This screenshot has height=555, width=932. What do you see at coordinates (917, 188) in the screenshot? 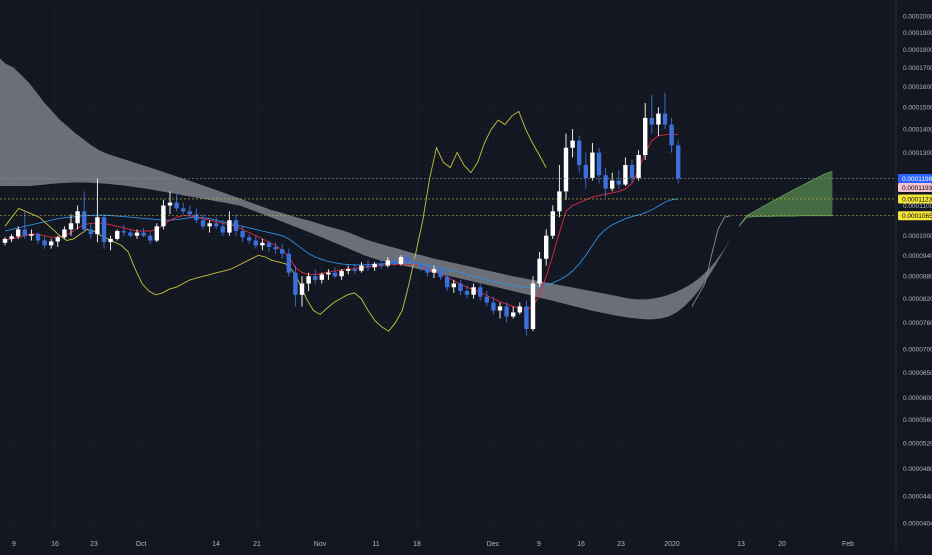
I see `price-label-text: 0.0001193` at bounding box center [917, 188].